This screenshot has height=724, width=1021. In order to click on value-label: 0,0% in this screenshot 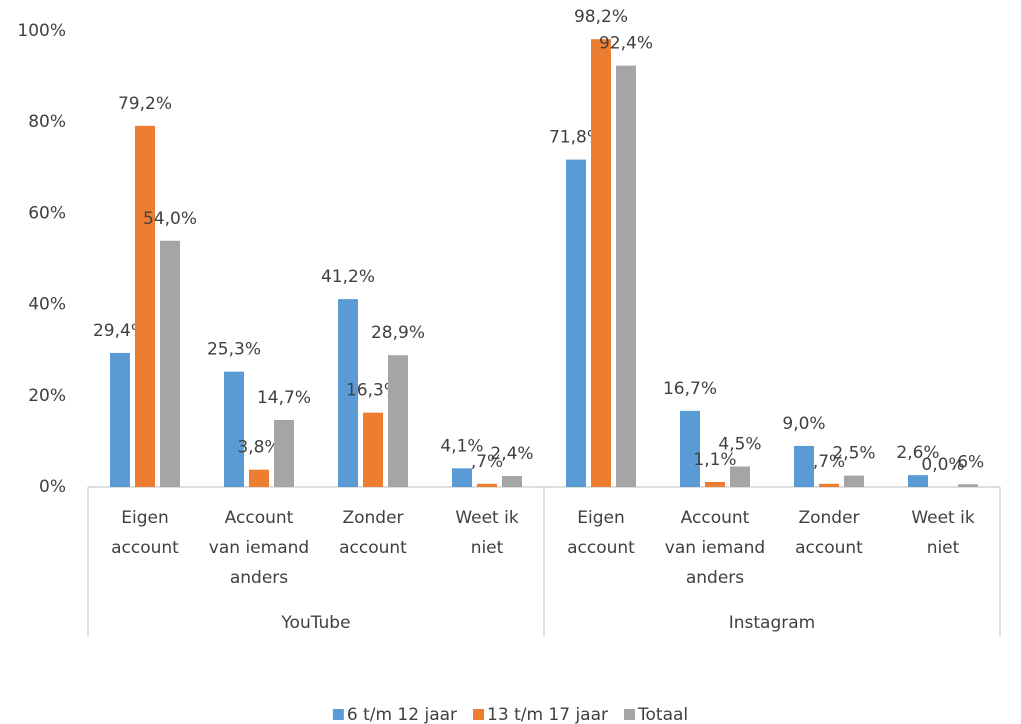, I will do `click(942, 465)`.